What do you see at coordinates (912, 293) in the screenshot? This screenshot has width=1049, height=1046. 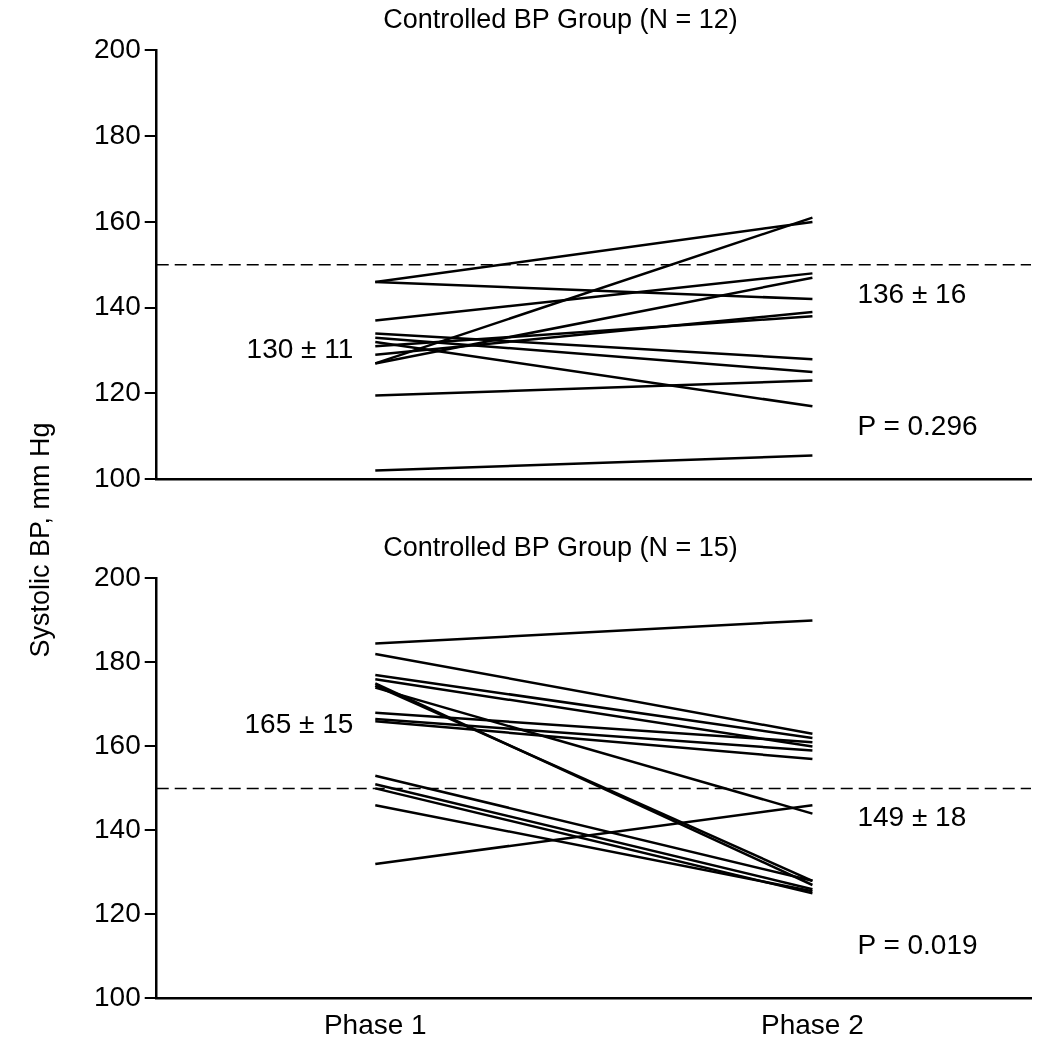 I see `annotation: 136 ± 16` at bounding box center [912, 293].